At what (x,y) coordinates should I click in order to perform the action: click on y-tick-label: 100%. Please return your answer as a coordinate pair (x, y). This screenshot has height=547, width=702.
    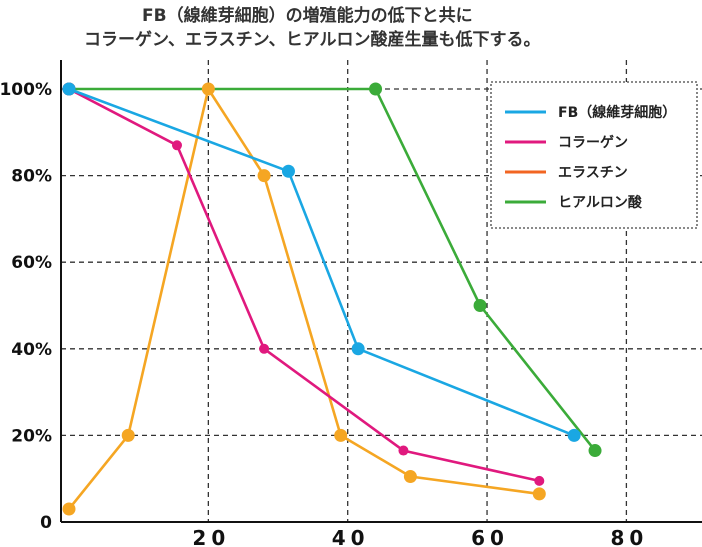
    Looking at the image, I should click on (26, 90).